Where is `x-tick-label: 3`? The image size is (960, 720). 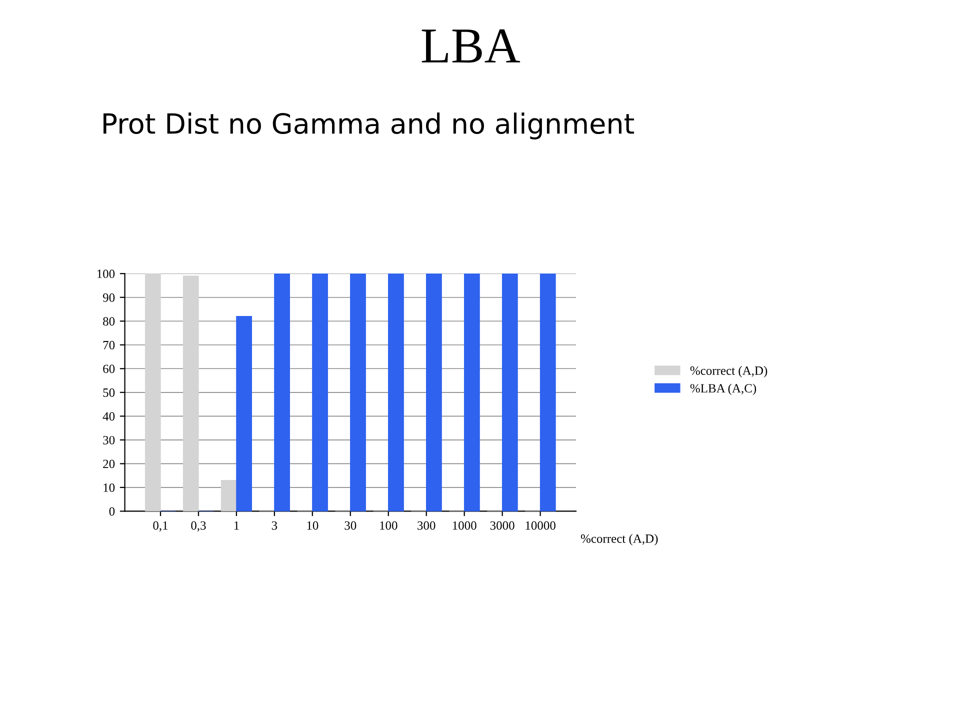 x-tick-label: 3 is located at coordinates (275, 525).